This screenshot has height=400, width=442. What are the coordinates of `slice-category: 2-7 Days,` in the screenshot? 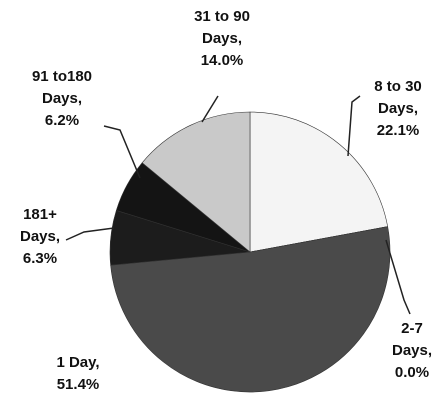 It's located at (412, 339).